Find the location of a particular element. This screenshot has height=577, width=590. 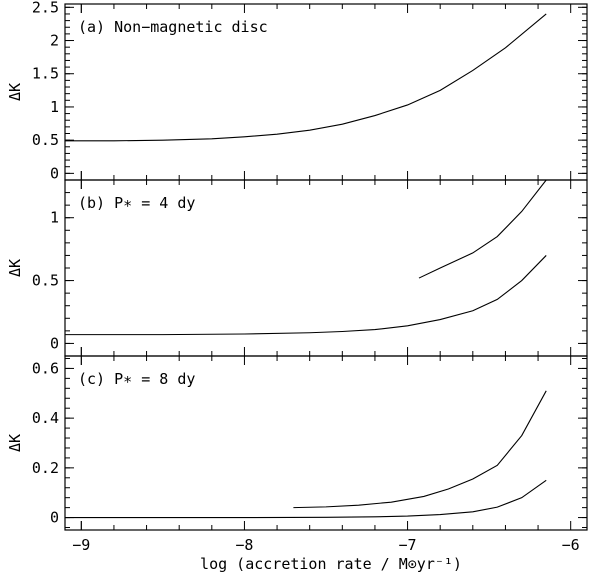

y-tick-label: 0.4 is located at coordinates (45, 418).